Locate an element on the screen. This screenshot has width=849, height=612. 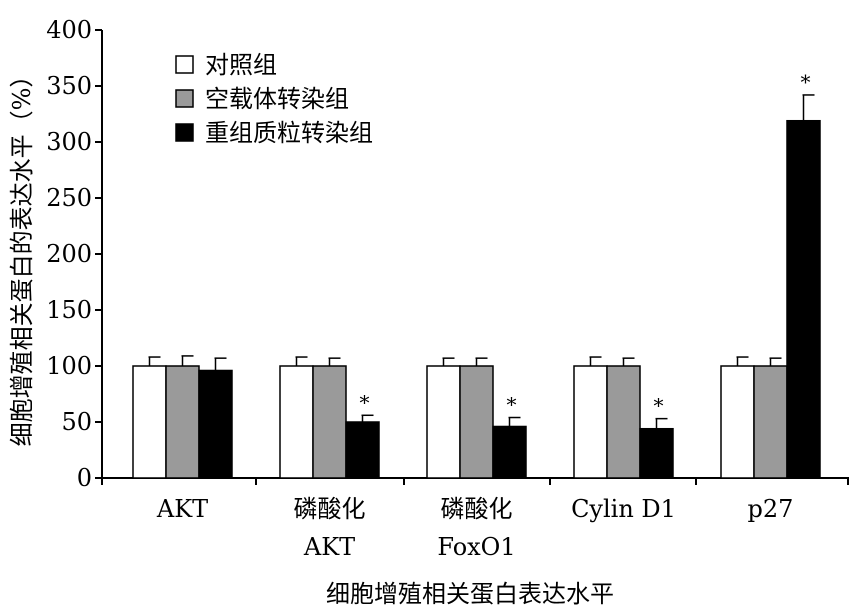
x-tick-label: Cylin D1 is located at coordinates (623, 509).